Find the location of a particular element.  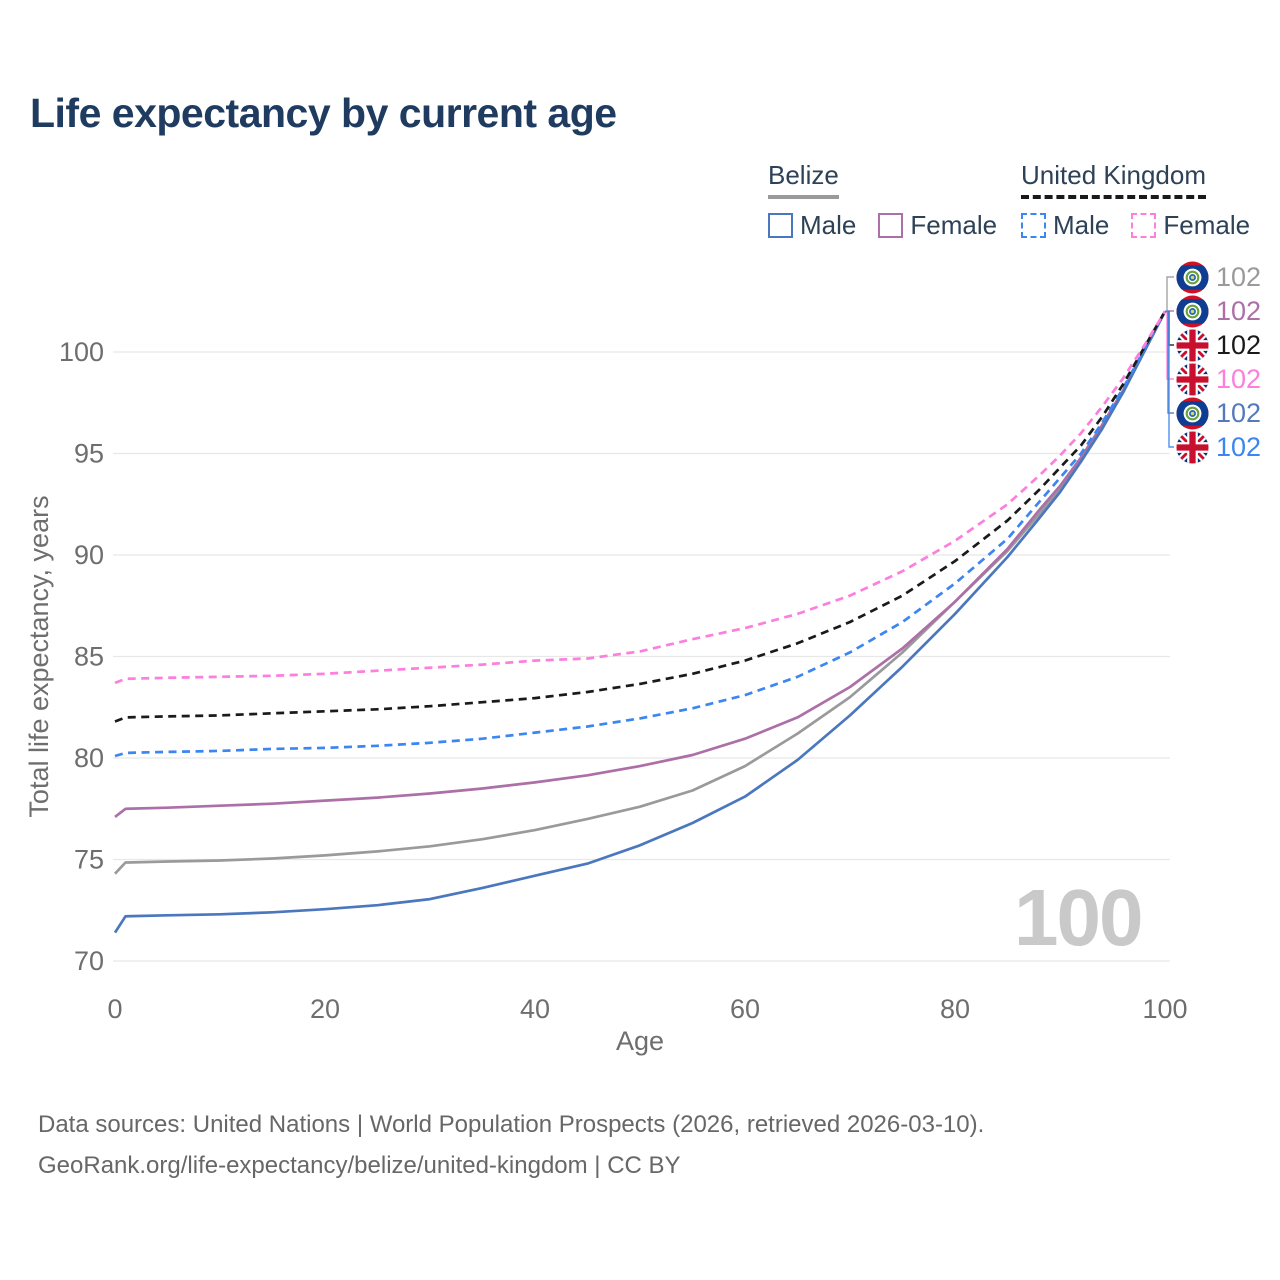

y-tick-label: 90 is located at coordinates (89, 555).